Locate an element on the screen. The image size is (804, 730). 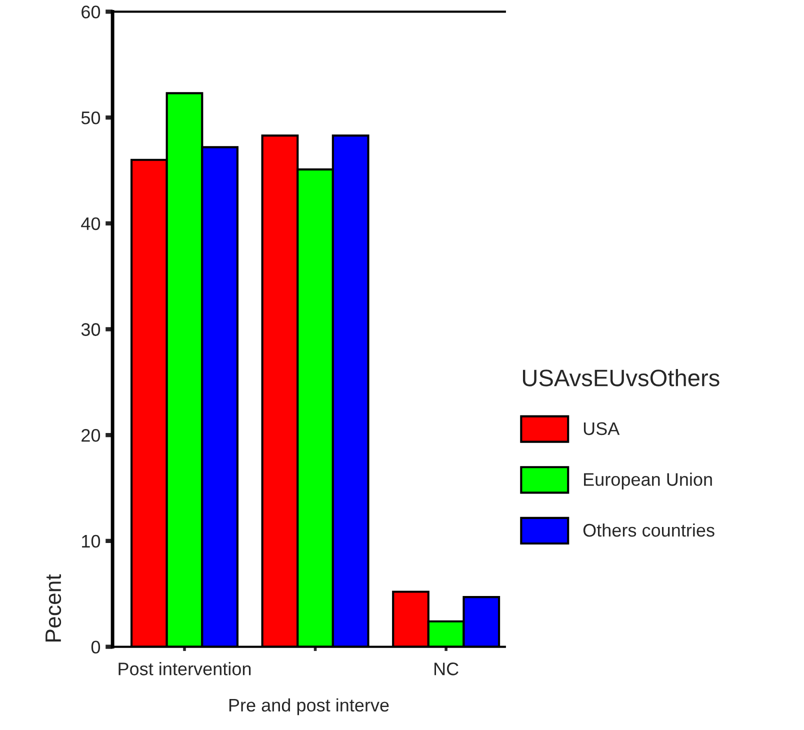
y-axis-title: Pecent is located at coordinates (54, 608).